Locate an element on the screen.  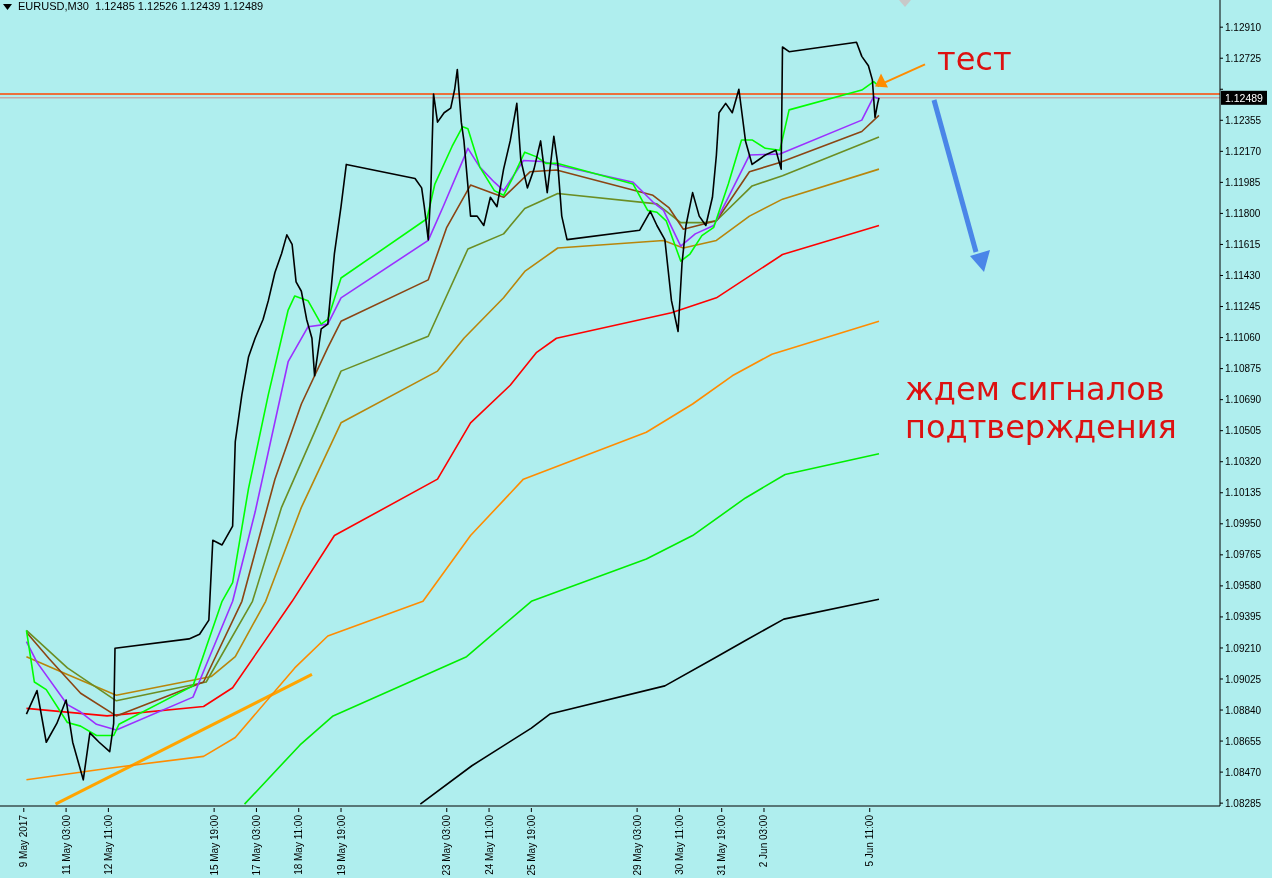
y-tick-label: 1.11430 is located at coordinates (1243, 276).